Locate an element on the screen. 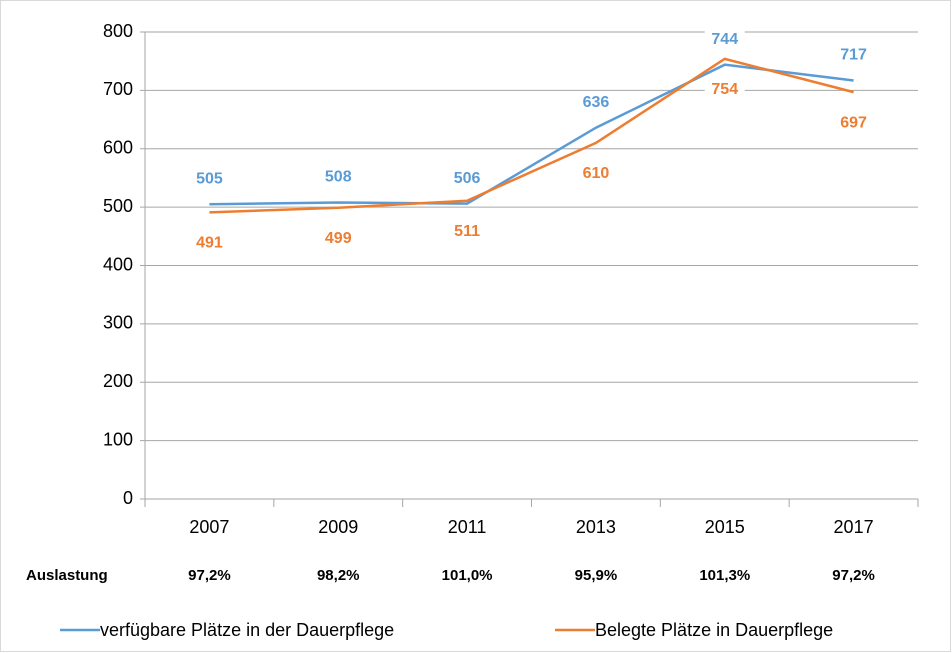 The image size is (952, 653). data-label: 636 is located at coordinates (596, 102).